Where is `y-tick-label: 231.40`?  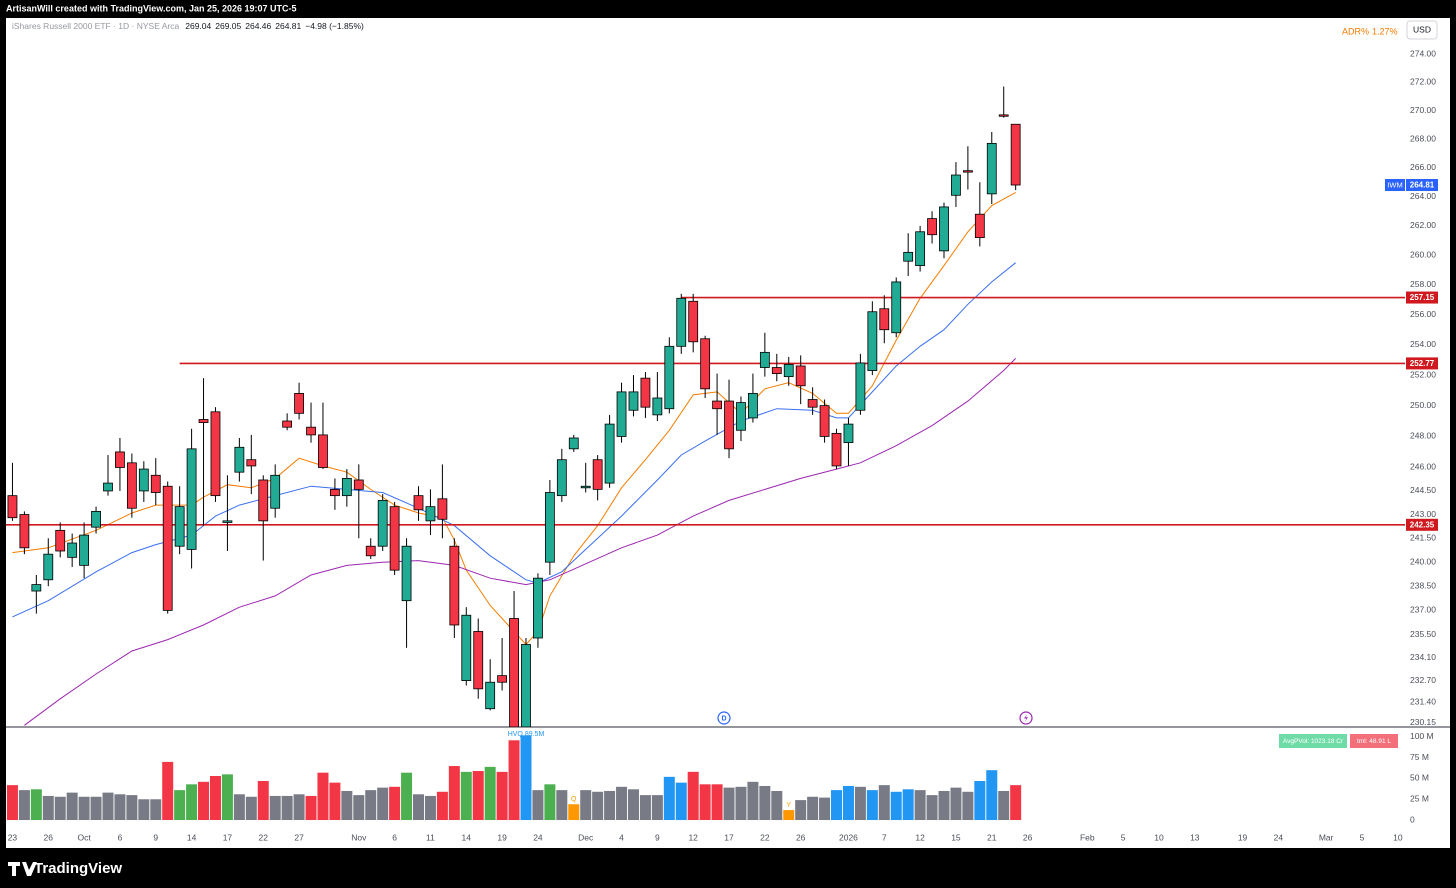 y-tick-label: 231.40 is located at coordinates (1423, 701).